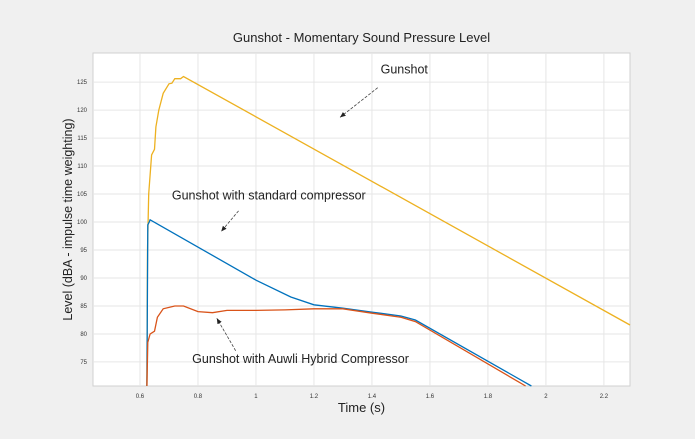 The width and height of the screenshot is (695, 439). I want to click on y-tick-label: 95, so click(83, 251).